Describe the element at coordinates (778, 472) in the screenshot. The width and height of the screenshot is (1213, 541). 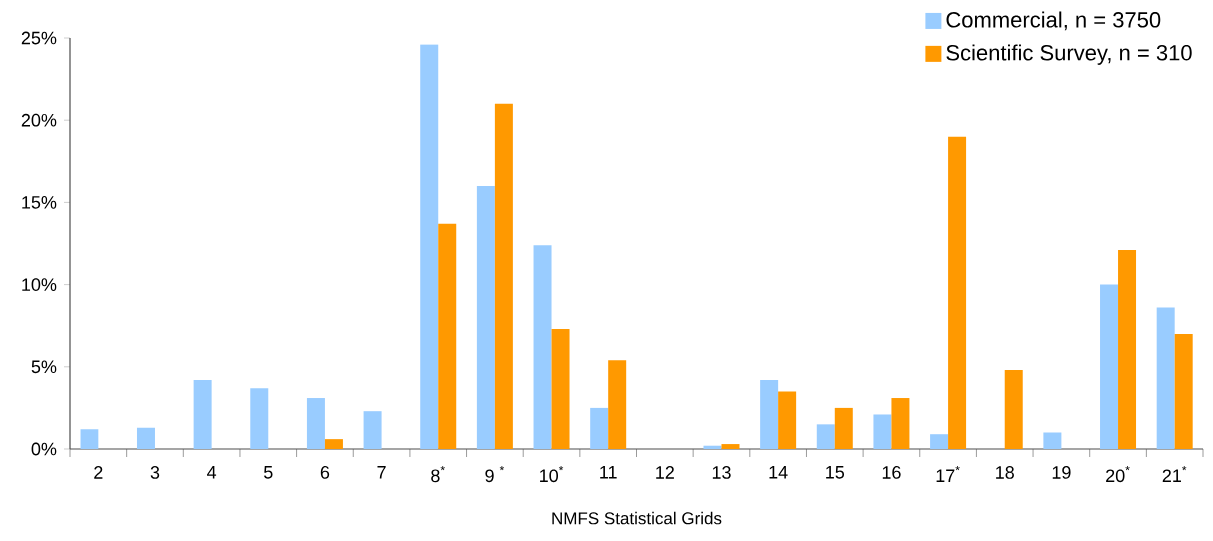
I see `x-tick-label: 14` at that location.